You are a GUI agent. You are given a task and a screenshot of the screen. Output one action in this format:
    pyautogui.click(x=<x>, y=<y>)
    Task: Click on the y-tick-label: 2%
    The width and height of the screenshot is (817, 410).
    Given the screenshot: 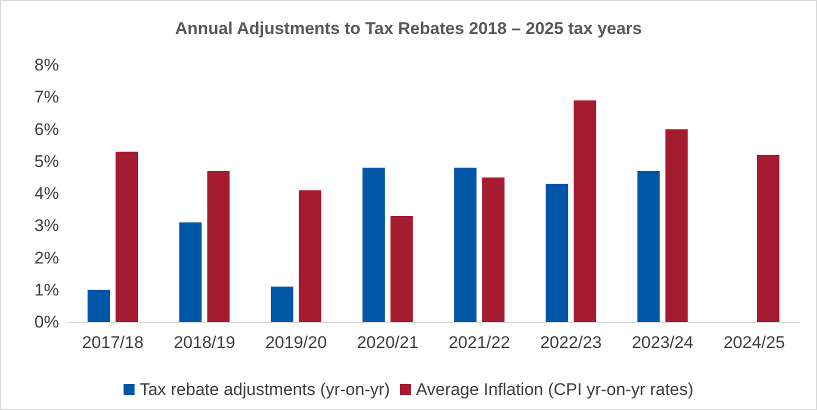 What is the action you would take?
    pyautogui.click(x=46, y=258)
    